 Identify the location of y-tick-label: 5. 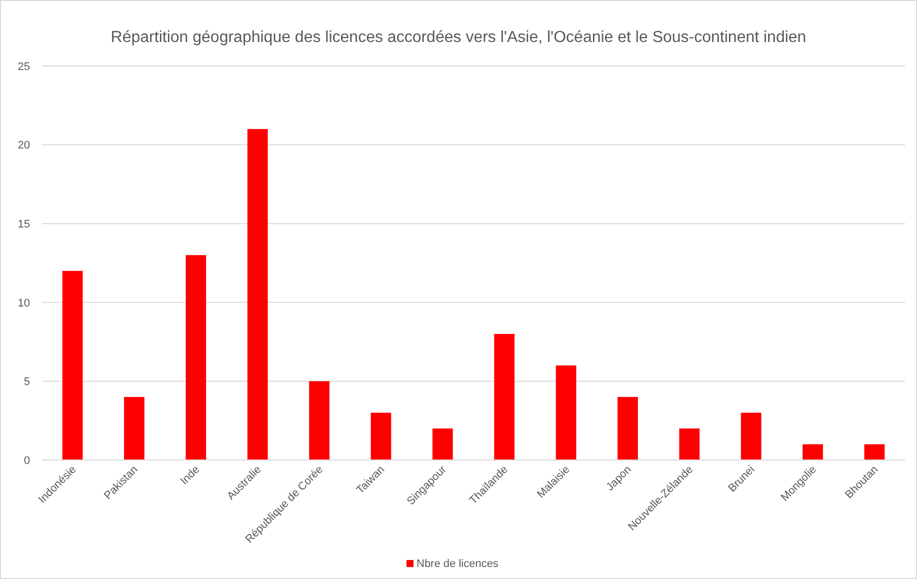
(27, 382).